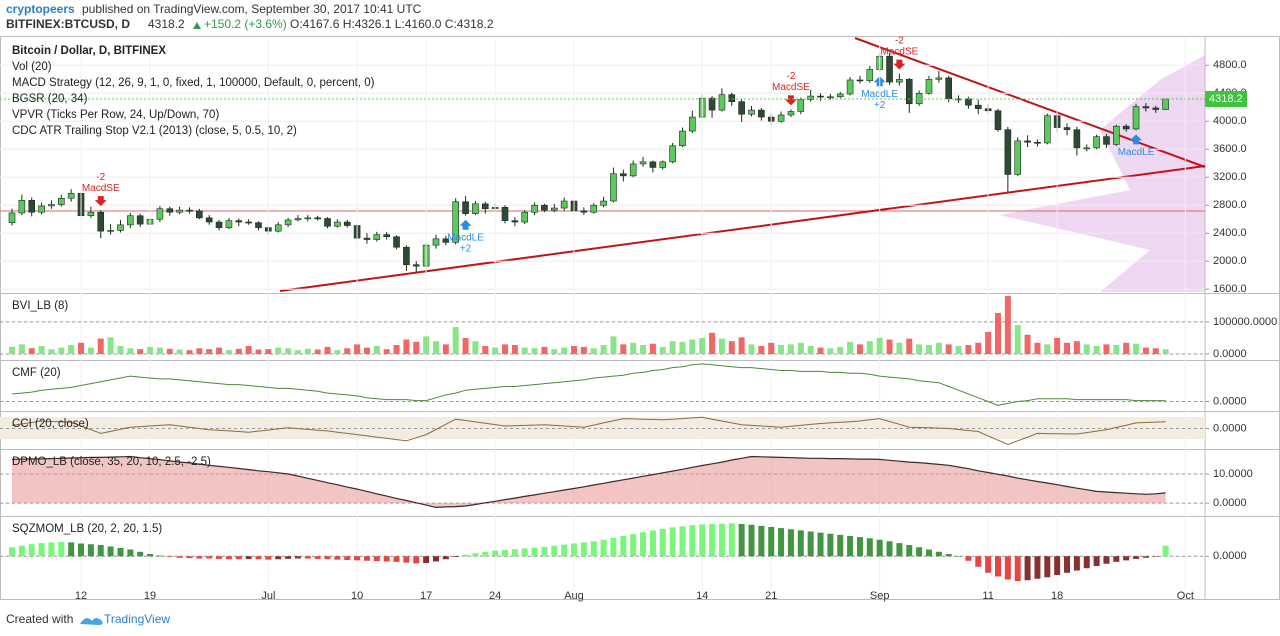  I want to click on footer-brand: TradingView, so click(137, 619).